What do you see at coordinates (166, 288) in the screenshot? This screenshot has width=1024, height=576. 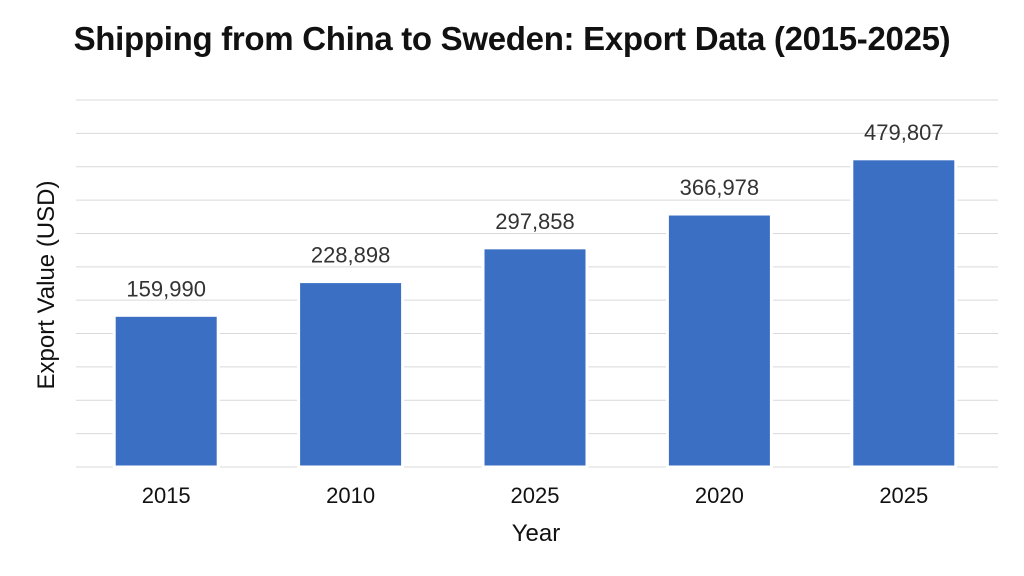 I see `bar-value-label: 159,990` at bounding box center [166, 288].